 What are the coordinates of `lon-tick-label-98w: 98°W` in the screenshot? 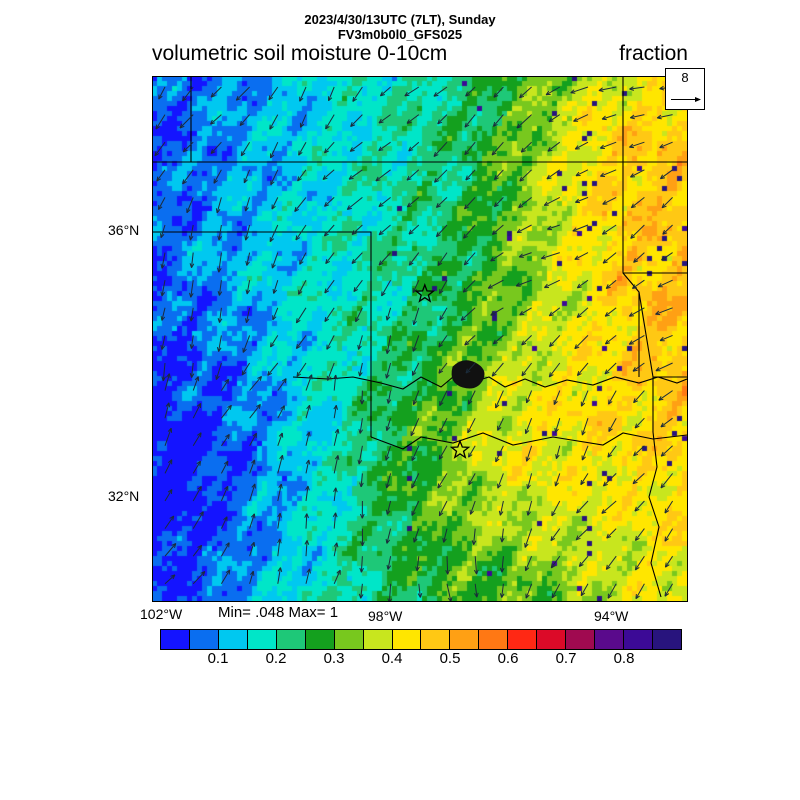 It's located at (385, 616).